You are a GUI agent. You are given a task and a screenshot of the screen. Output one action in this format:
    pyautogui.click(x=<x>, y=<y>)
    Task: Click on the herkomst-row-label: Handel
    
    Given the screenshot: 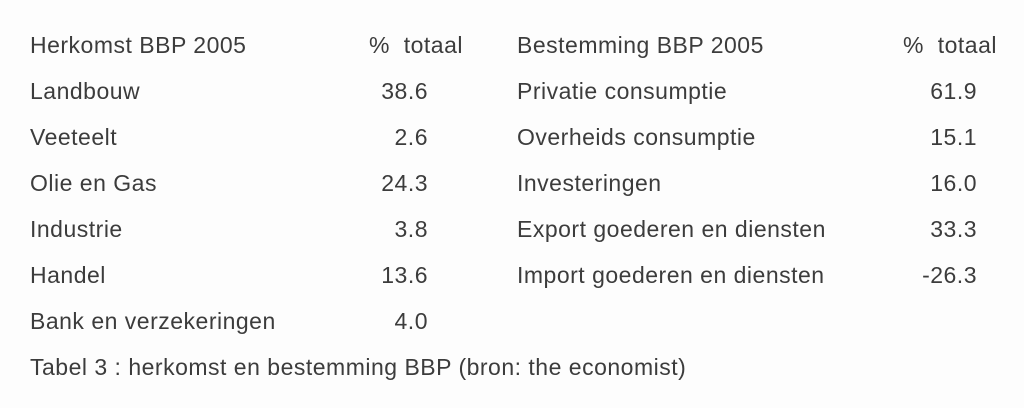 What is the action you would take?
    pyautogui.click(x=68, y=274)
    